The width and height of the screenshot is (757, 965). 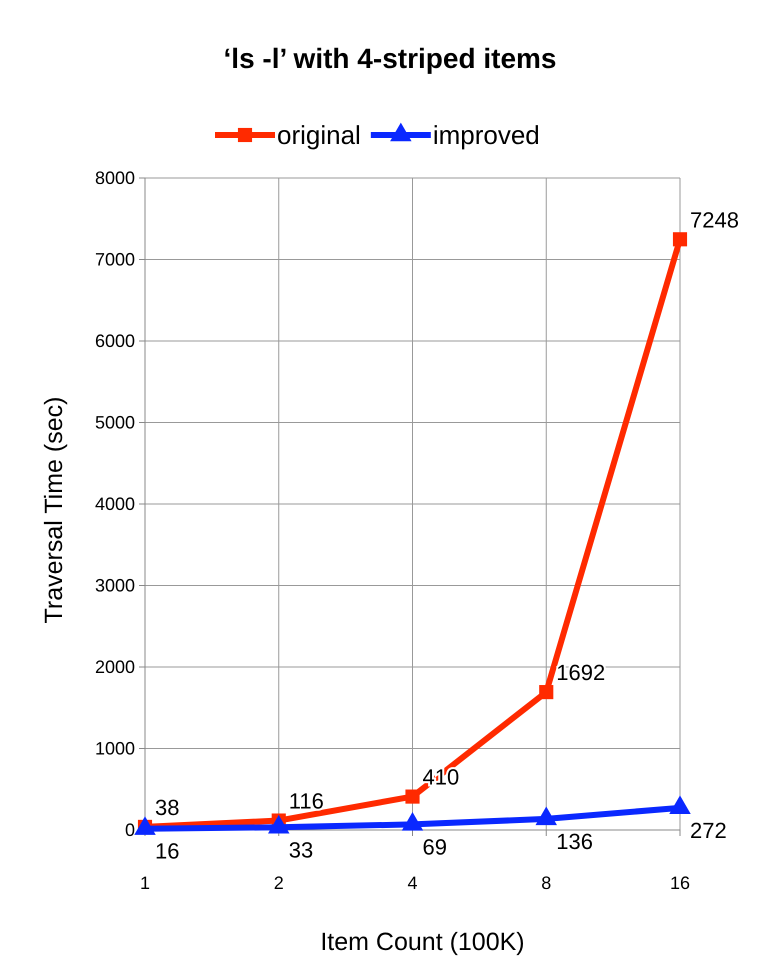 I want to click on legend-label: original, so click(x=319, y=135).